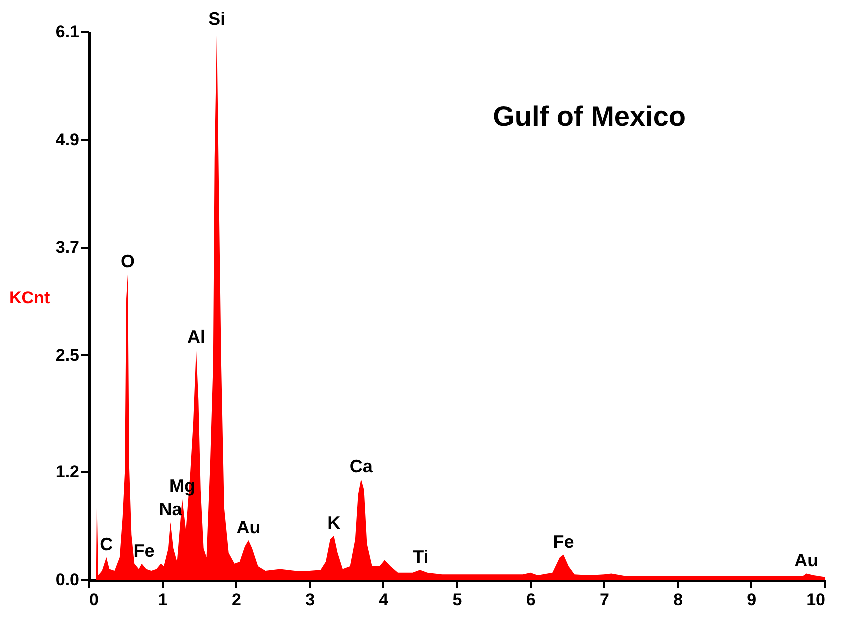 The height and width of the screenshot is (635, 857). Describe the element at coordinates (362, 466) in the screenshot. I see `annotation: Ca` at that location.